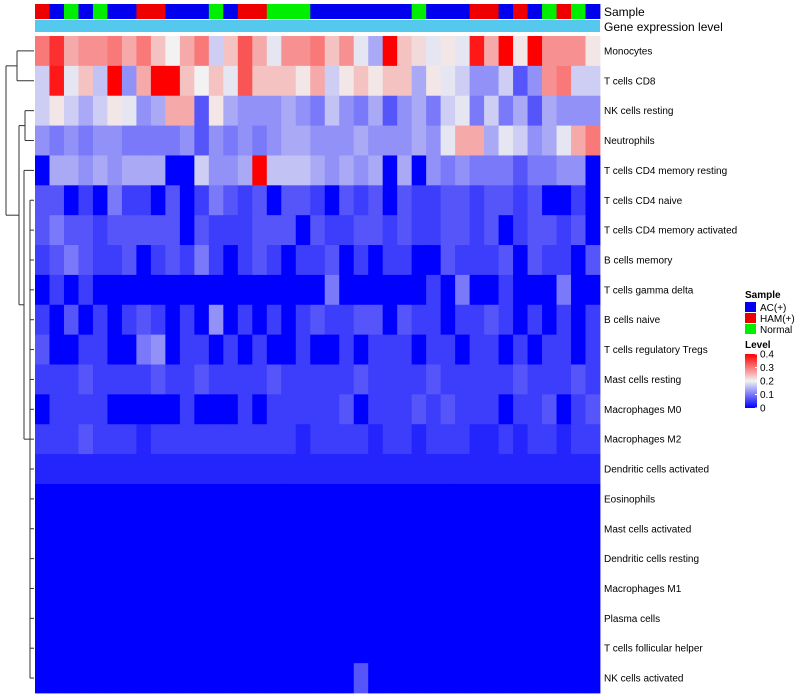  What do you see at coordinates (763, 295) in the screenshot?
I see `sample-legend-title: Sample` at bounding box center [763, 295].